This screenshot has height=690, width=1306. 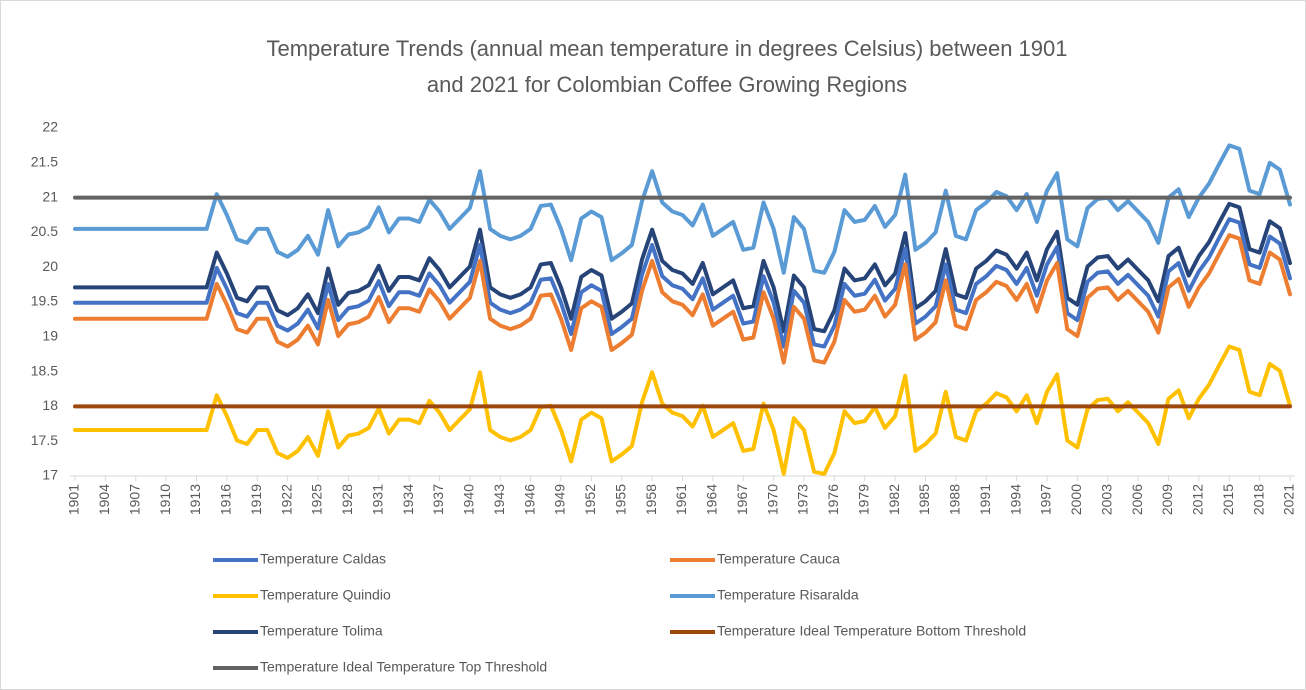 What do you see at coordinates (50, 405) in the screenshot?
I see `y-tick-label: 18` at bounding box center [50, 405].